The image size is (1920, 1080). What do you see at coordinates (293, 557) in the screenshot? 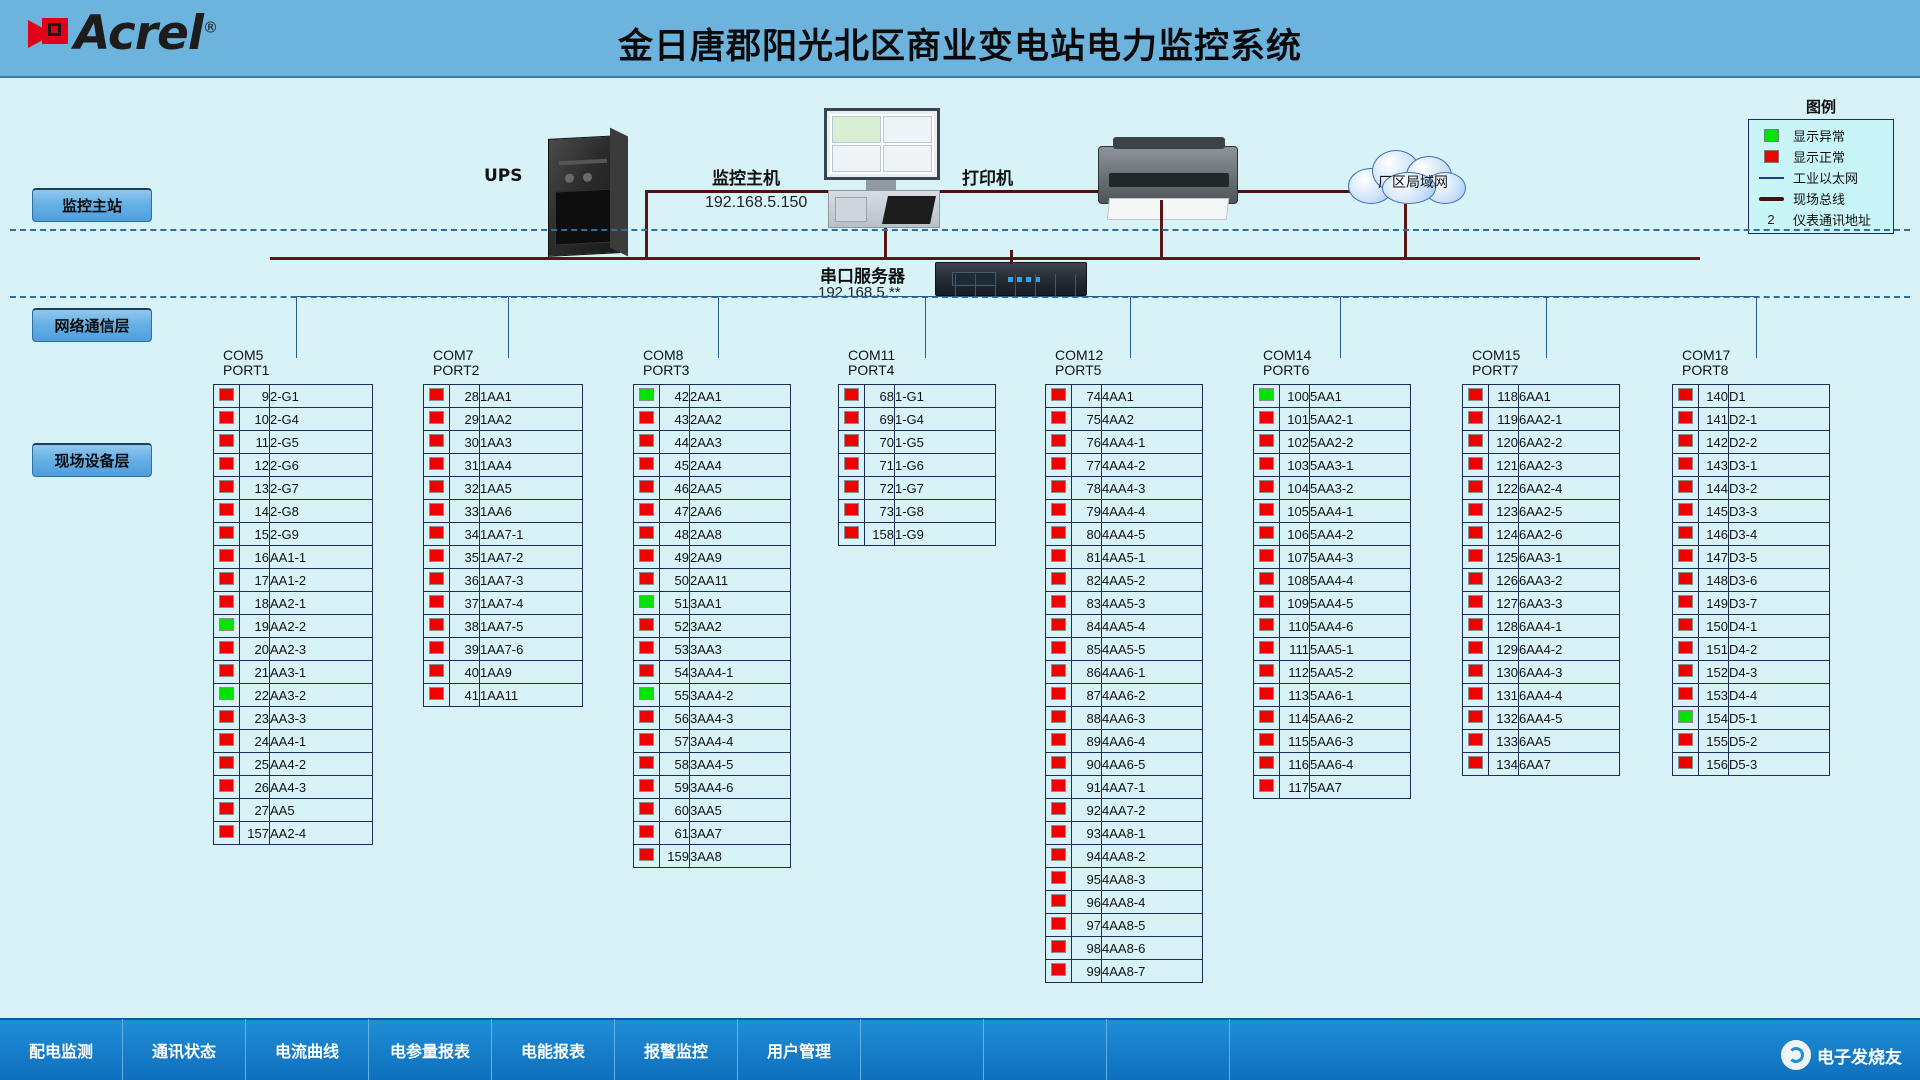
I see `table-row: 16 AA1-1` at bounding box center [293, 557].